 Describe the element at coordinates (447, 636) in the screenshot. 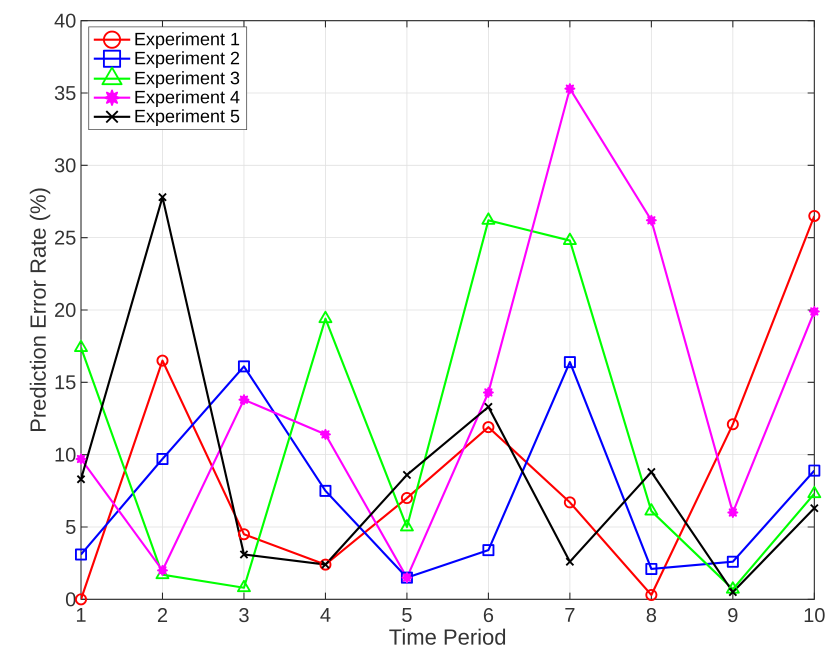

I see `x-axis-title: Time Period` at that location.